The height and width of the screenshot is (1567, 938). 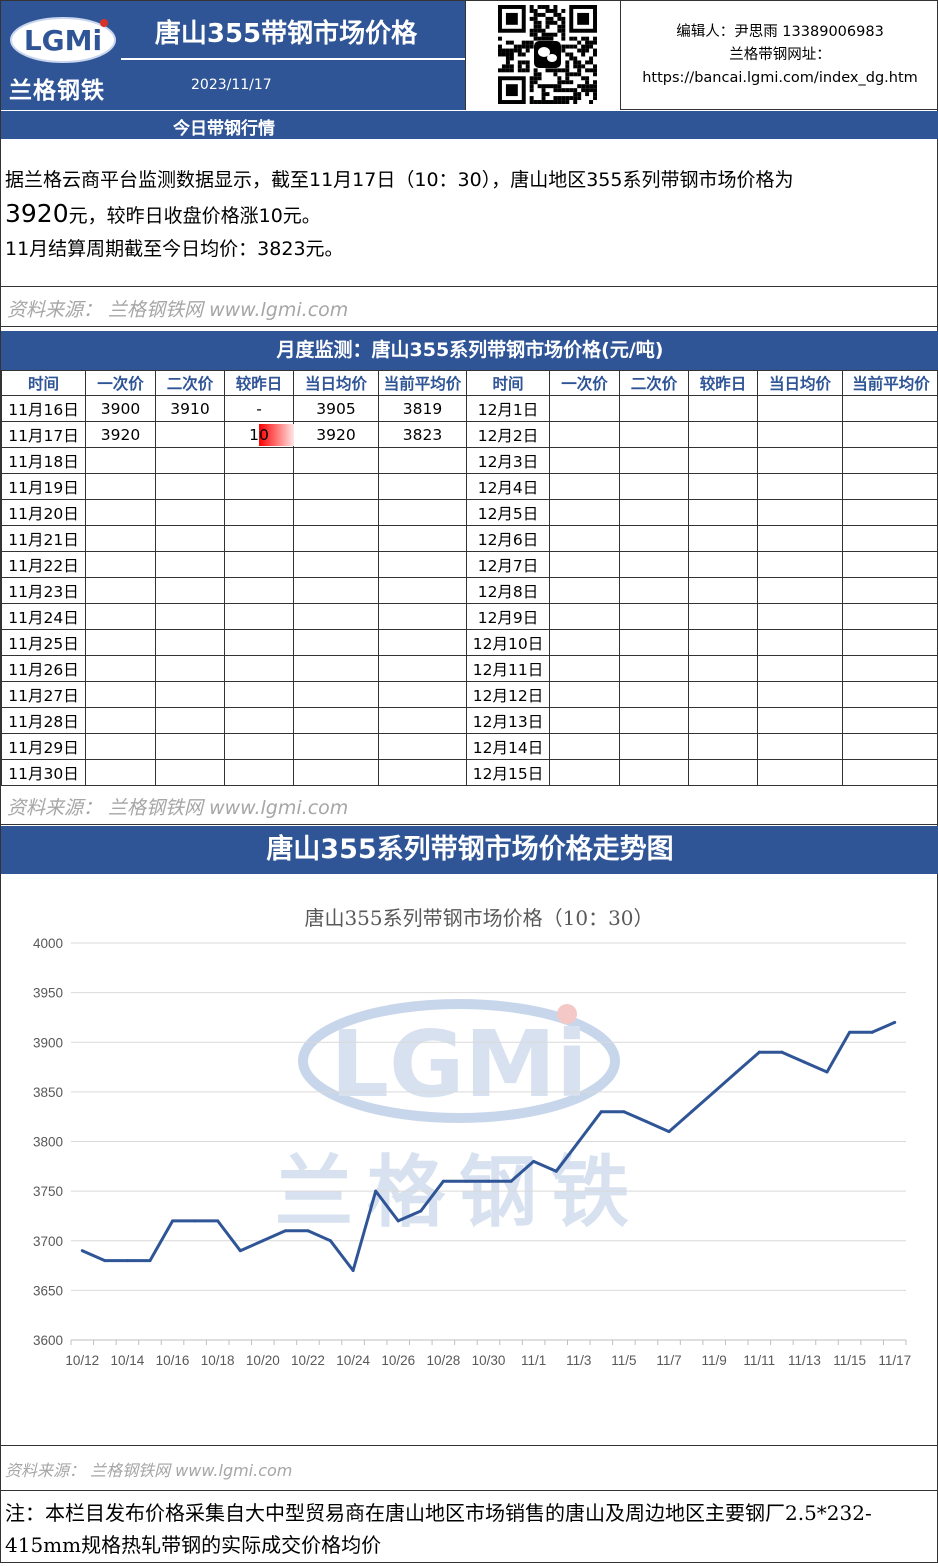 I want to click on y-tick-label: 3750, so click(x=48, y=1191).